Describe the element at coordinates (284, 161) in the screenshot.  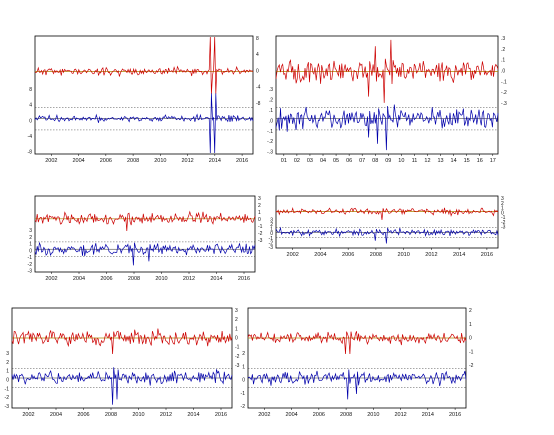
I see `chart2-xtick-label: 01` at that location.